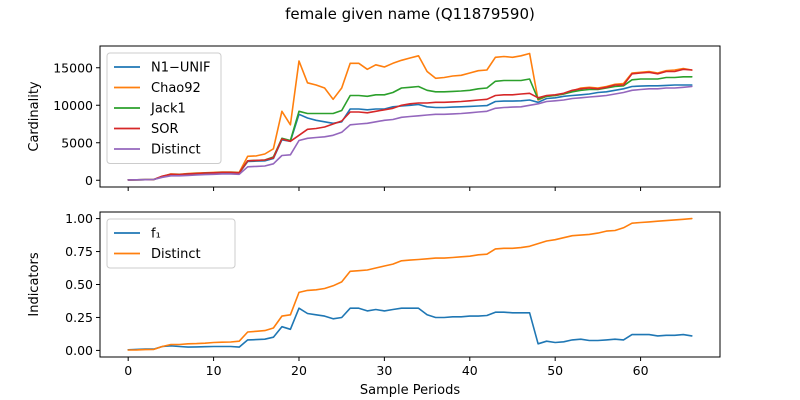  What do you see at coordinates (555, 370) in the screenshot?
I see `x-tick-label-1-5: 50` at bounding box center [555, 370].